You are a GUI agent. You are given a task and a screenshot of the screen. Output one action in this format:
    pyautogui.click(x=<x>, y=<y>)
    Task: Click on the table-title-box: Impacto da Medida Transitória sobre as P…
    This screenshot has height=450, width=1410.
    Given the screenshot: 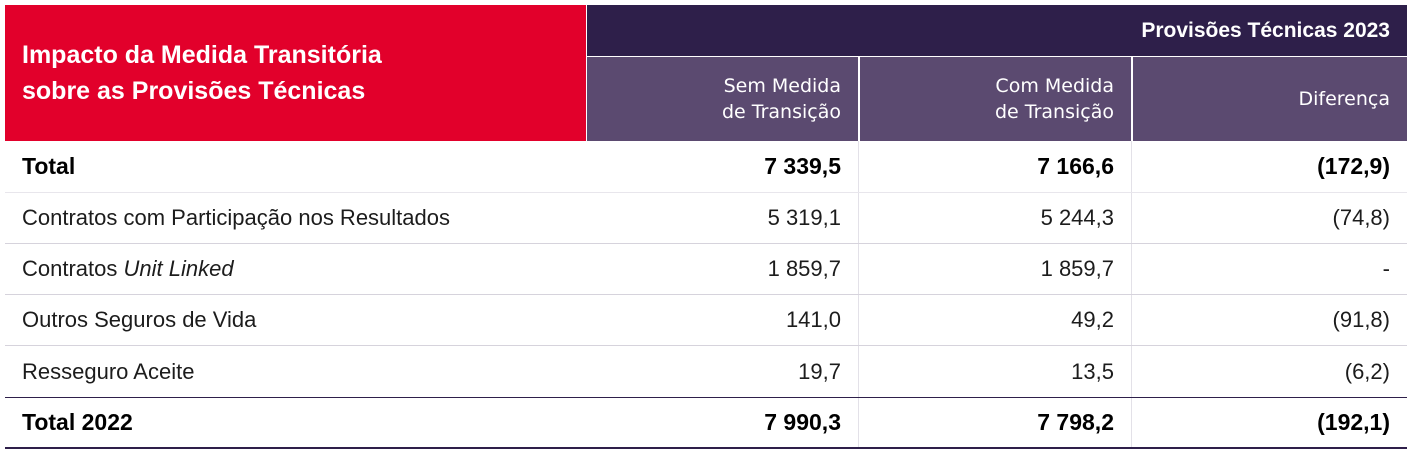 What is the action you would take?
    pyautogui.click(x=295, y=73)
    